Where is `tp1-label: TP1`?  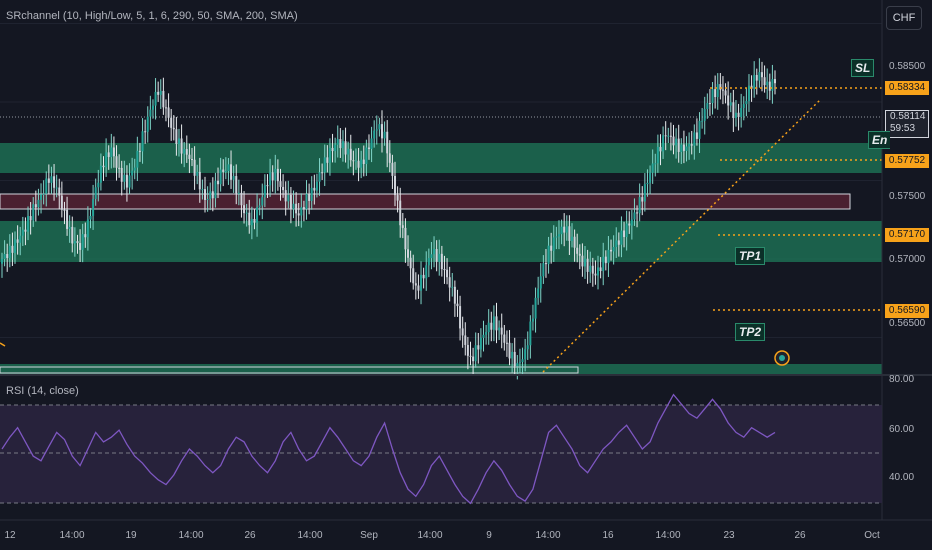 tp1-label: TP1 is located at coordinates (750, 256).